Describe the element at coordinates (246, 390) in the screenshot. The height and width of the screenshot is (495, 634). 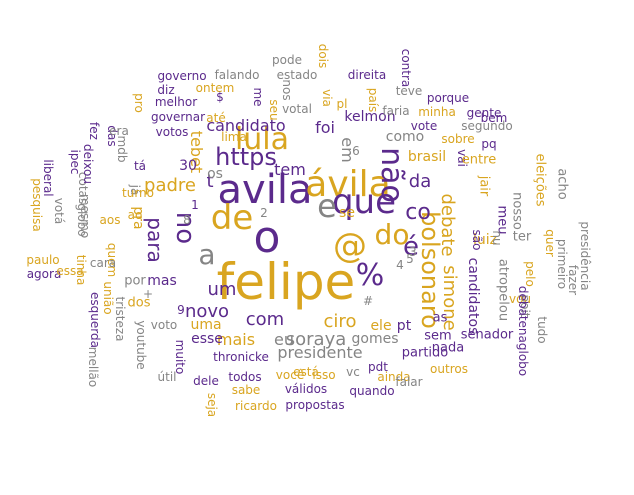
I see `cloud-word: sabe` at that location.